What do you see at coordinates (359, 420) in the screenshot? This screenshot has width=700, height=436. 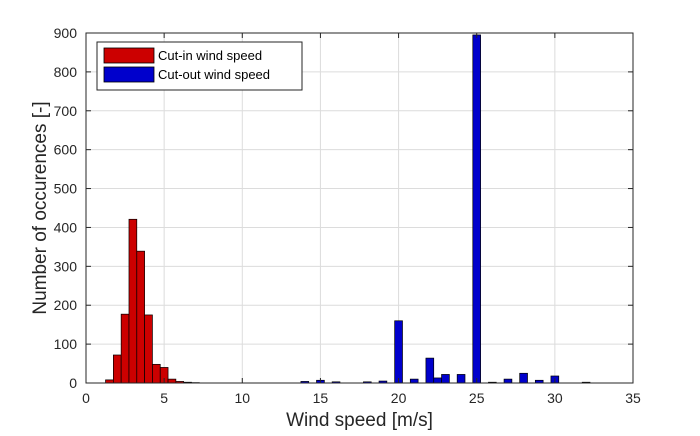 I see `x-axis-label: Wind speed [m/s]` at bounding box center [359, 420].